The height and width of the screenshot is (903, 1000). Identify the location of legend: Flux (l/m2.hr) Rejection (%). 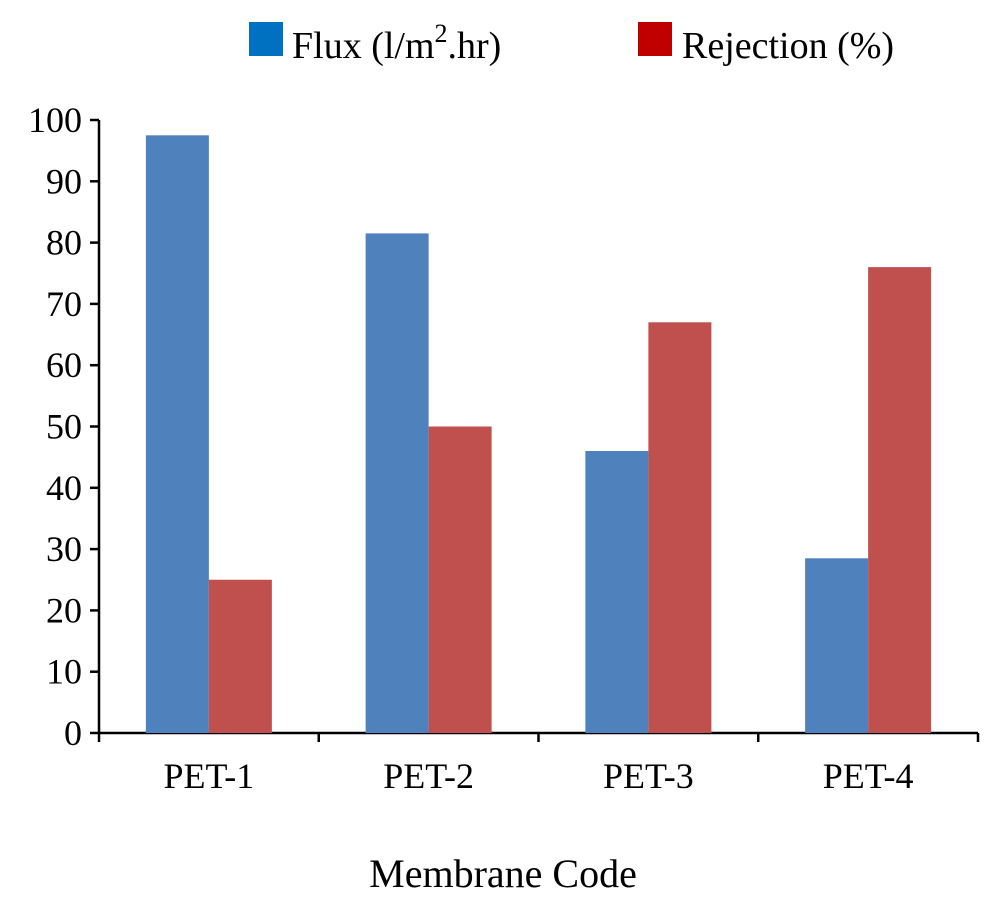
(571, 43).